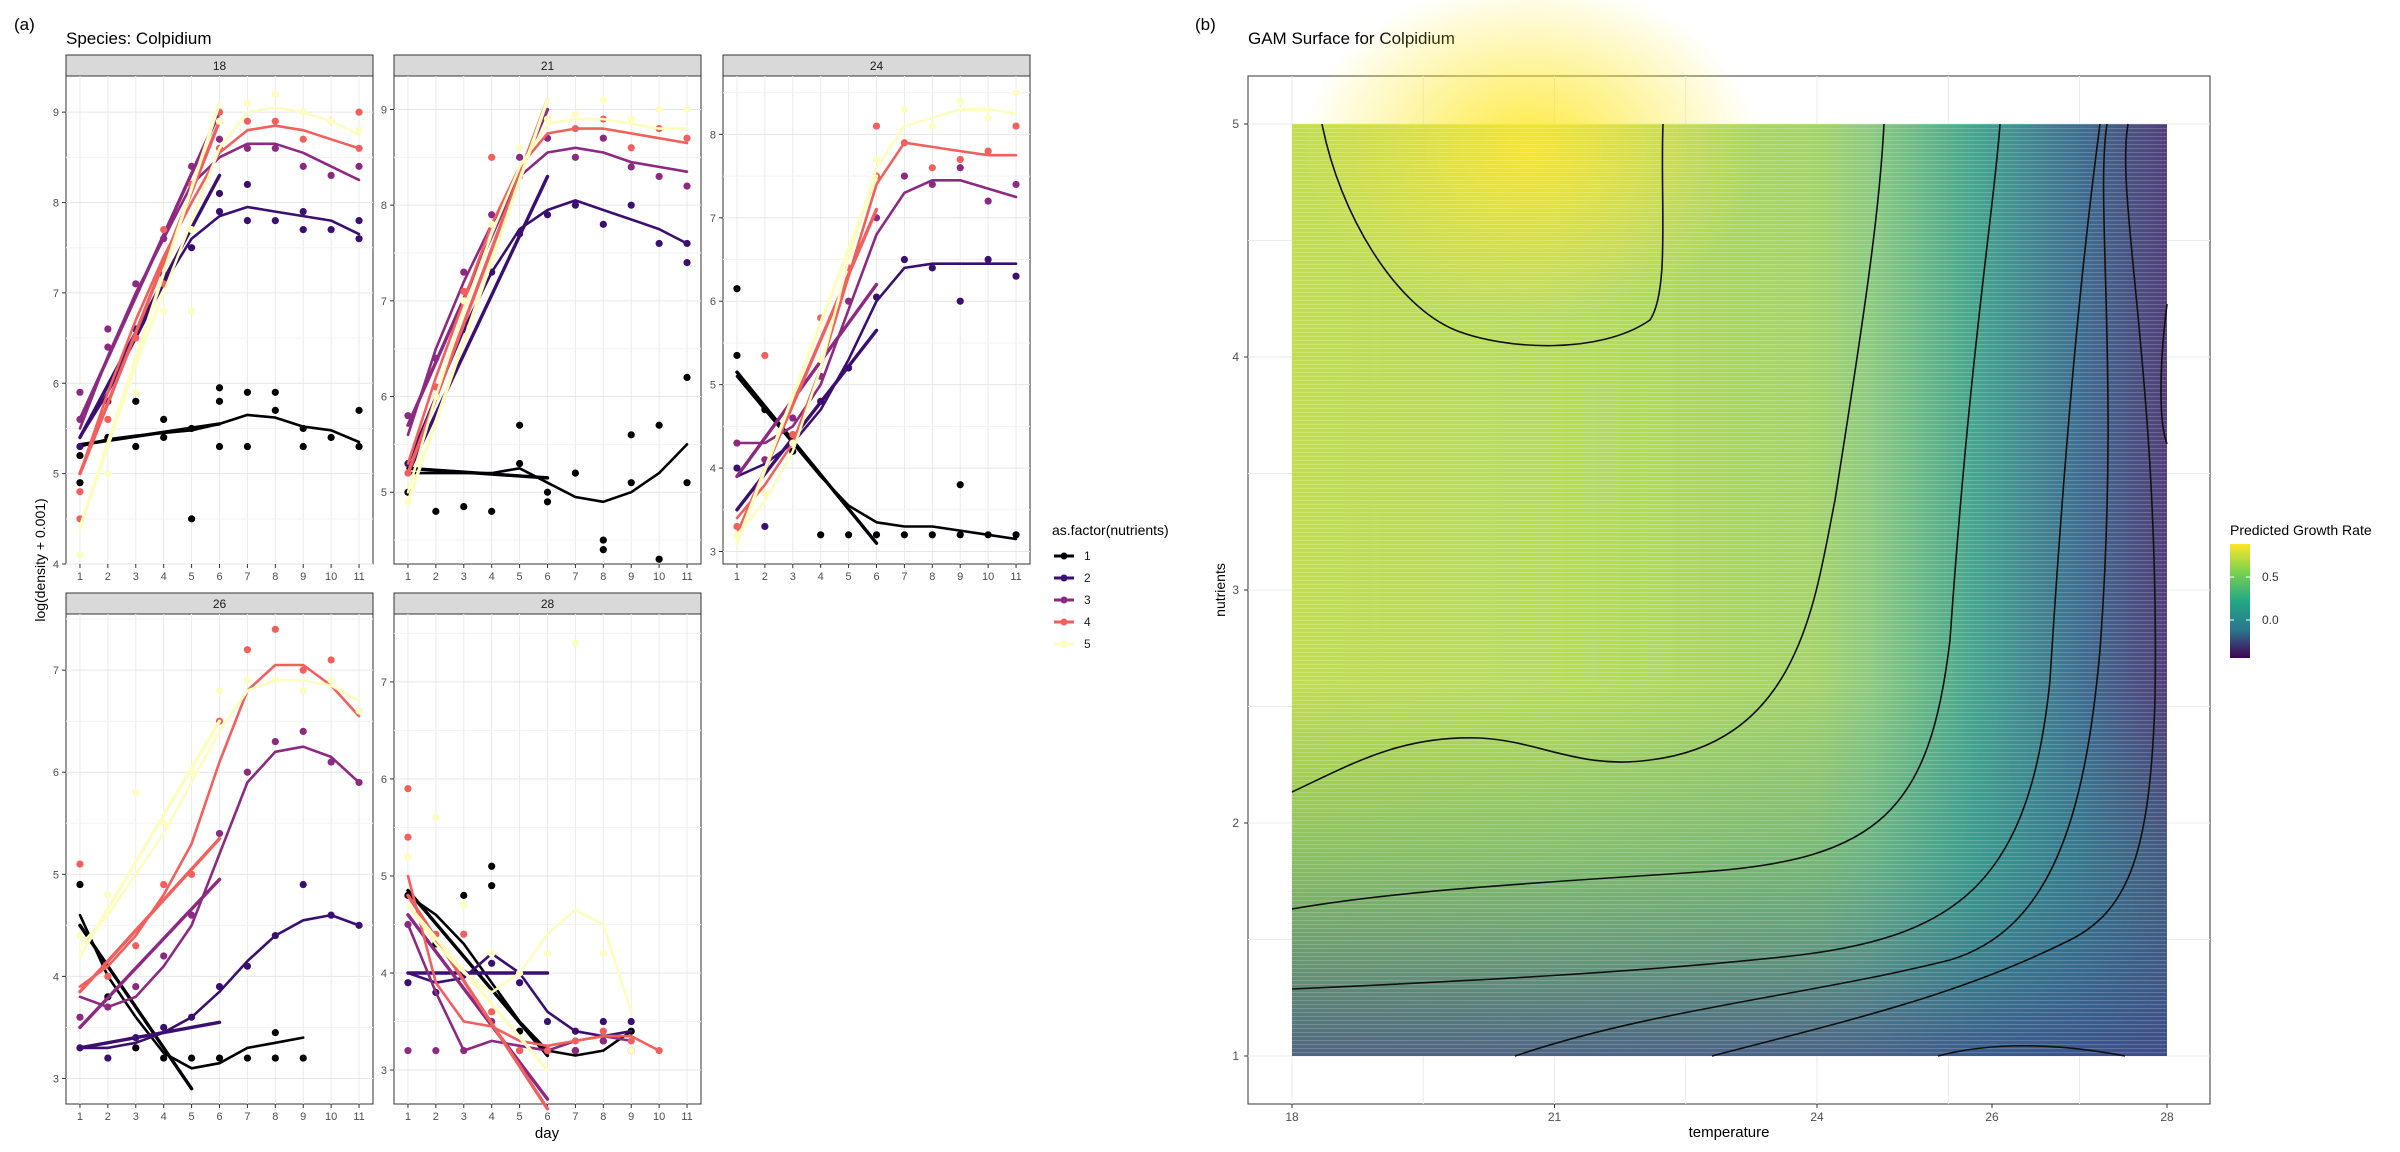 This screenshot has width=2400, height=1152. What do you see at coordinates (1087, 578) in the screenshot?
I see `legend-label: 2` at bounding box center [1087, 578].